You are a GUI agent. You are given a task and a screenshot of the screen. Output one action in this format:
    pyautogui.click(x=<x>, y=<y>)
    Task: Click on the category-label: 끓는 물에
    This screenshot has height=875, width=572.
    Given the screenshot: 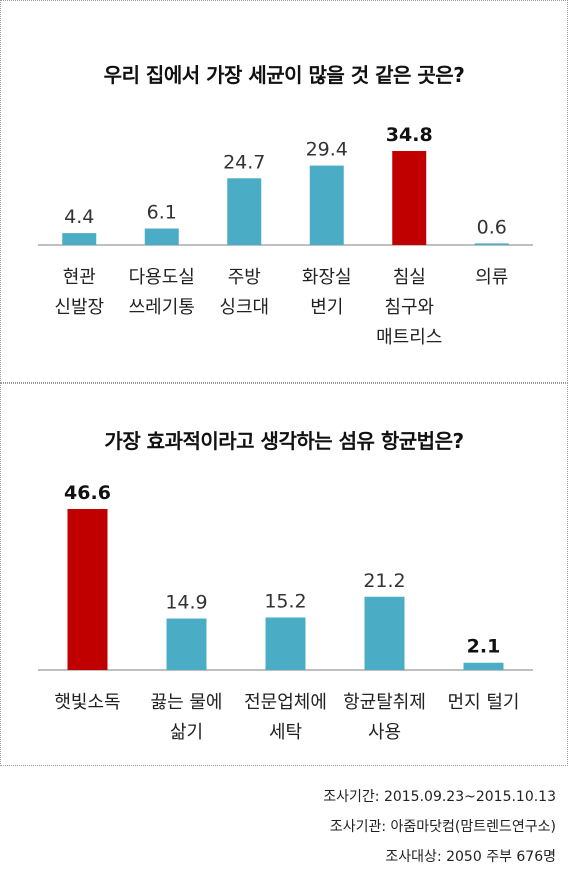 What is the action you would take?
    pyautogui.click(x=187, y=702)
    